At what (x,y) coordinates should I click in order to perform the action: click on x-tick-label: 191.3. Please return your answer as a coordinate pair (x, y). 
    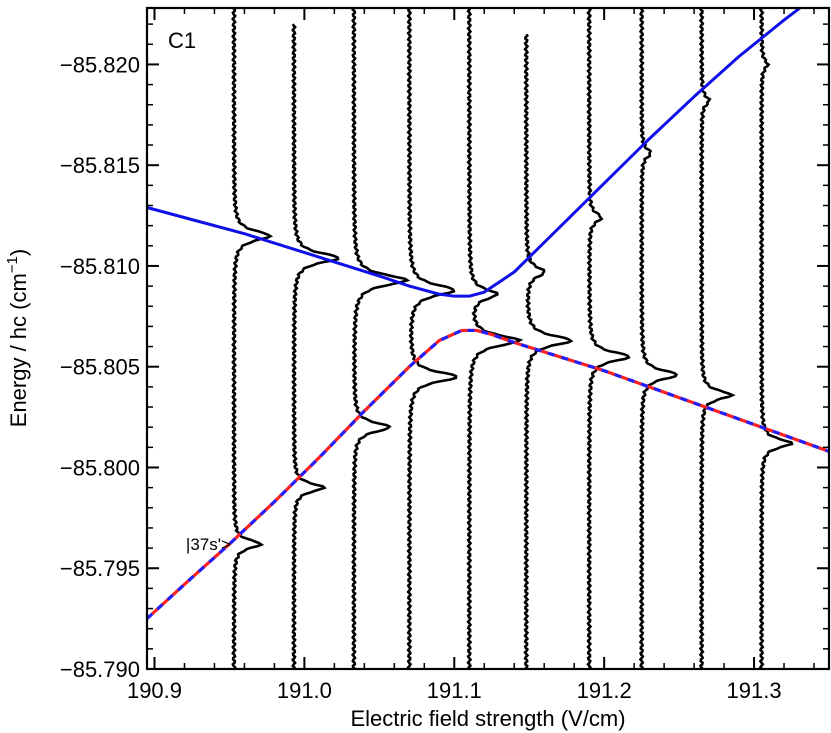
    Looking at the image, I should click on (754, 690).